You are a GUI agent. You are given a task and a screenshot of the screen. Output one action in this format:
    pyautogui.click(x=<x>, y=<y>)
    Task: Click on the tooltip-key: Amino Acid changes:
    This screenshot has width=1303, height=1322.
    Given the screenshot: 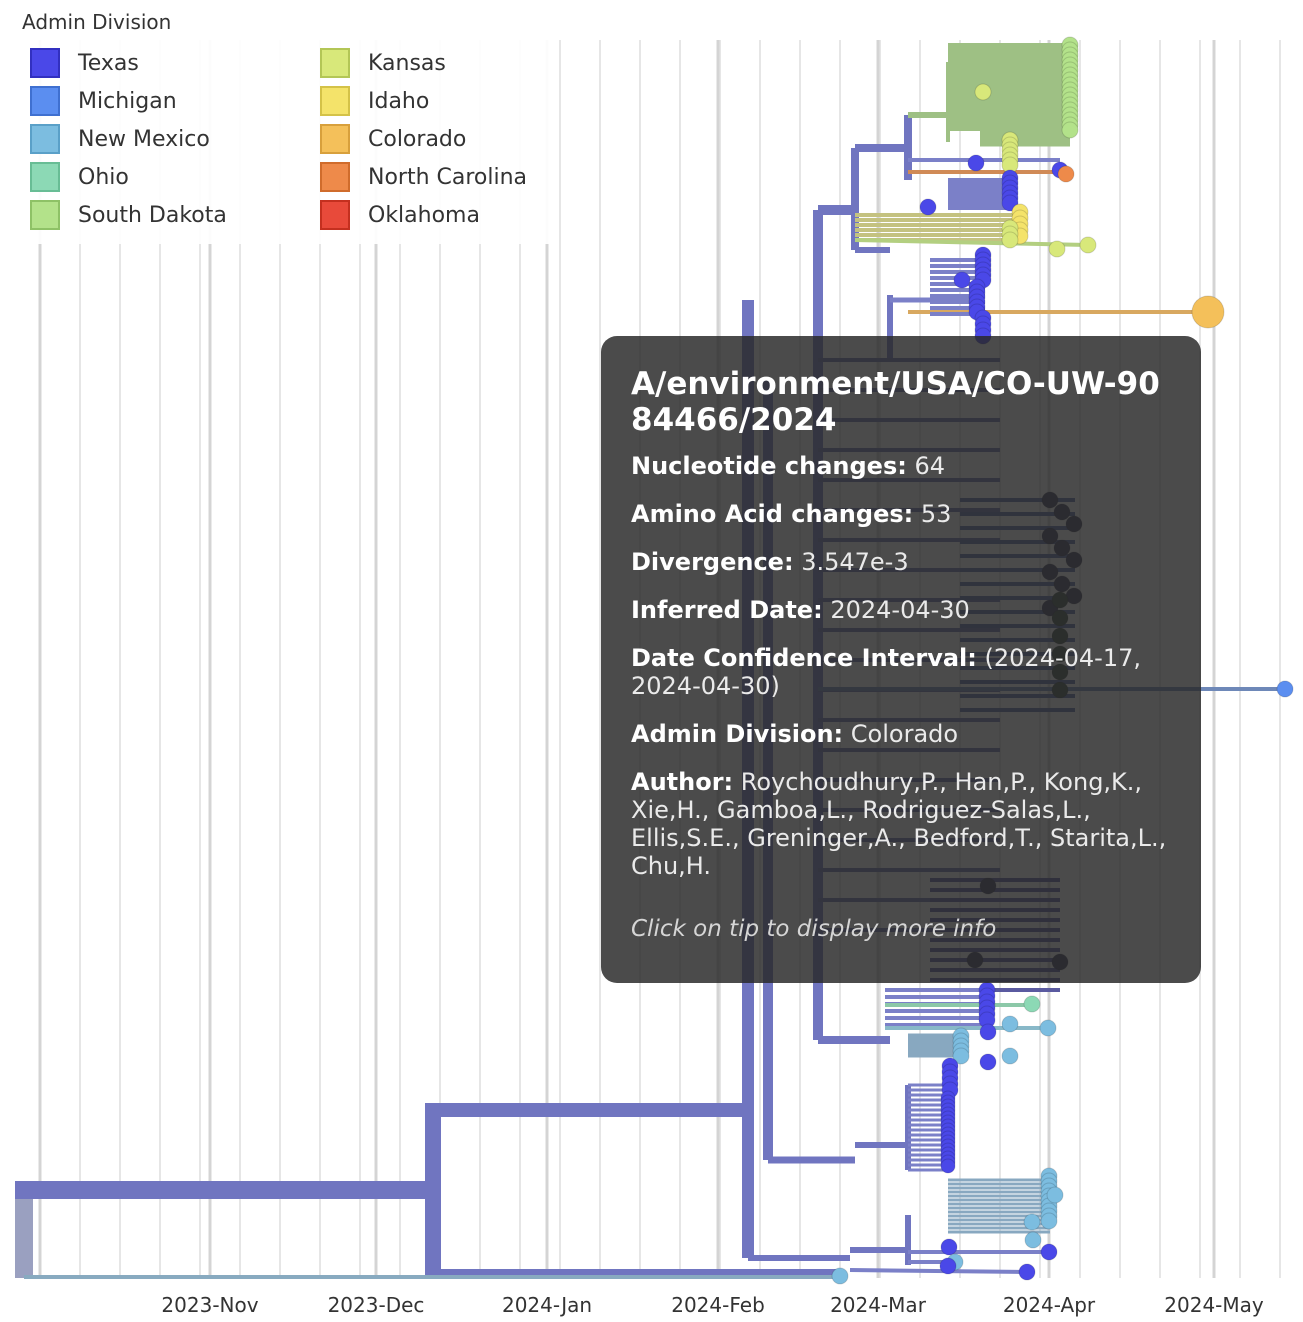 What is the action you would take?
    pyautogui.click(x=772, y=514)
    